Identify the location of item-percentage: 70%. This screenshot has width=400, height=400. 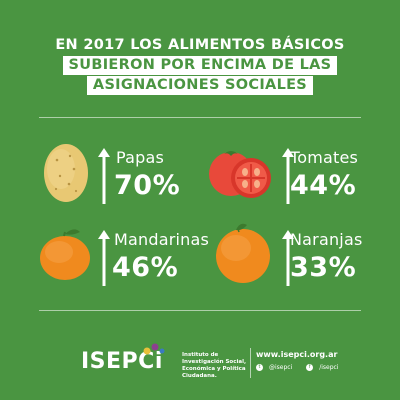
(147, 185).